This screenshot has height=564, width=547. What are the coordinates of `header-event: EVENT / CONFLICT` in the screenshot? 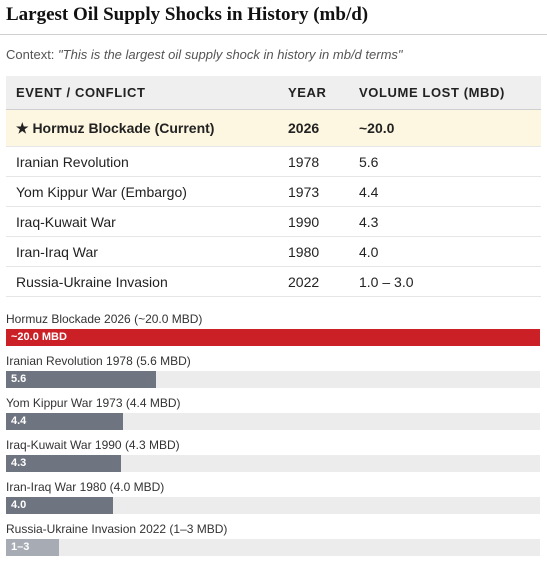 It's located at (142, 93).